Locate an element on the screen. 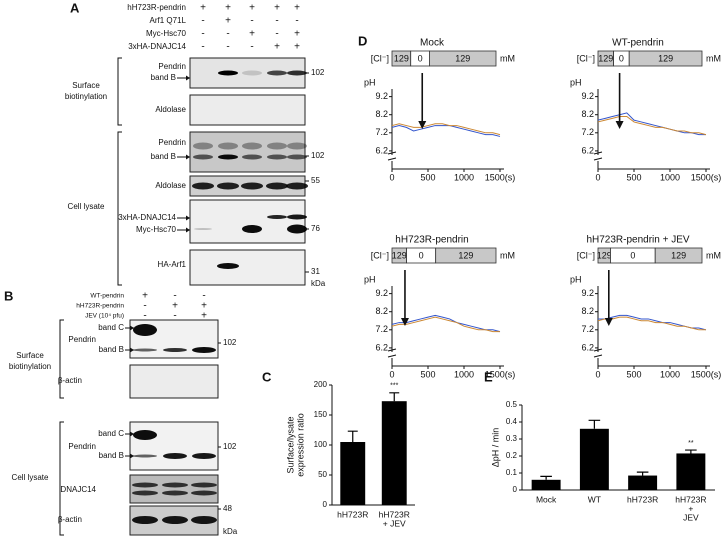 This screenshot has height=539, width=724. cl-value: 0 is located at coordinates (632, 255).